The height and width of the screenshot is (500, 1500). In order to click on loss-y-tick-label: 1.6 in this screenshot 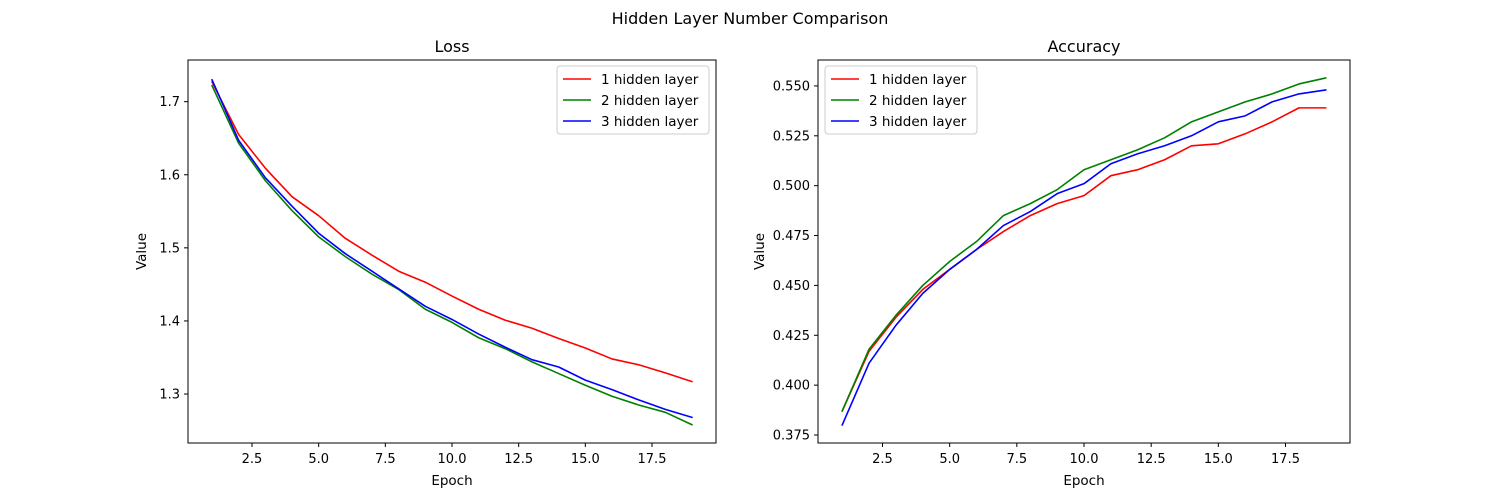, I will do `click(169, 175)`.